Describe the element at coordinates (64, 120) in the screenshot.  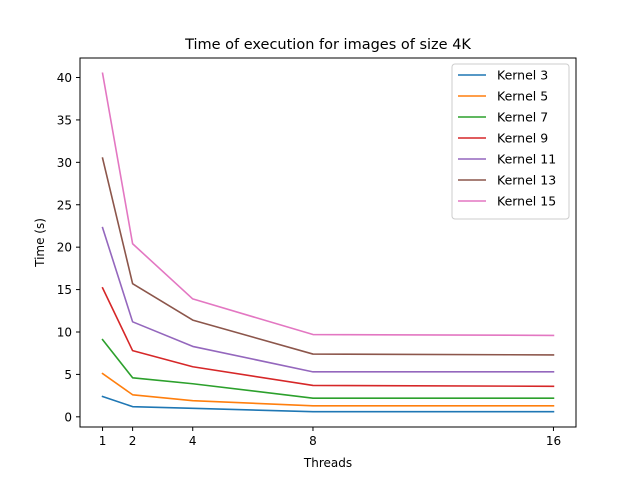
I see `y-tick-label: 35` at that location.